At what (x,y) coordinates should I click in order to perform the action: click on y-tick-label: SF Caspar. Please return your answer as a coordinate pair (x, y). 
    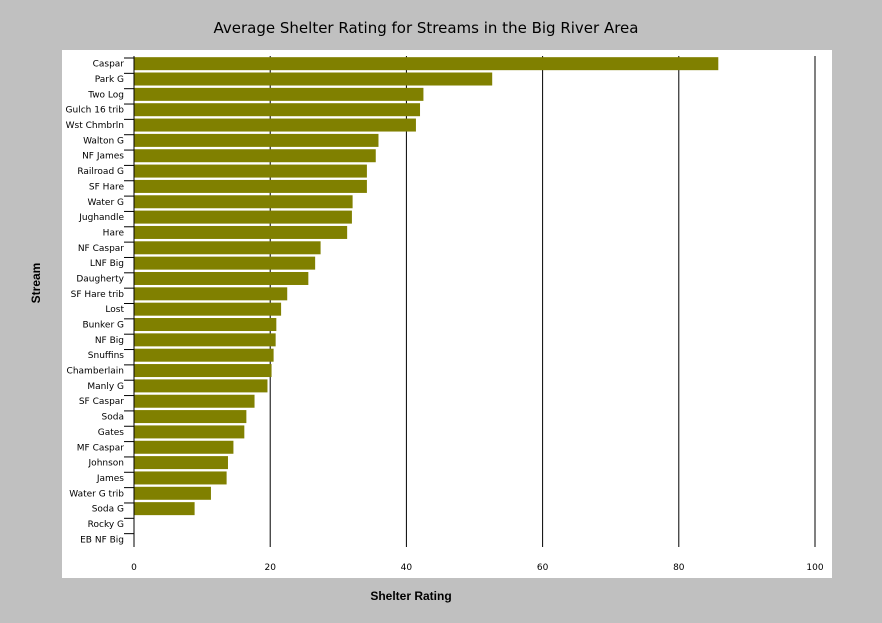
    Looking at the image, I should click on (101, 402).